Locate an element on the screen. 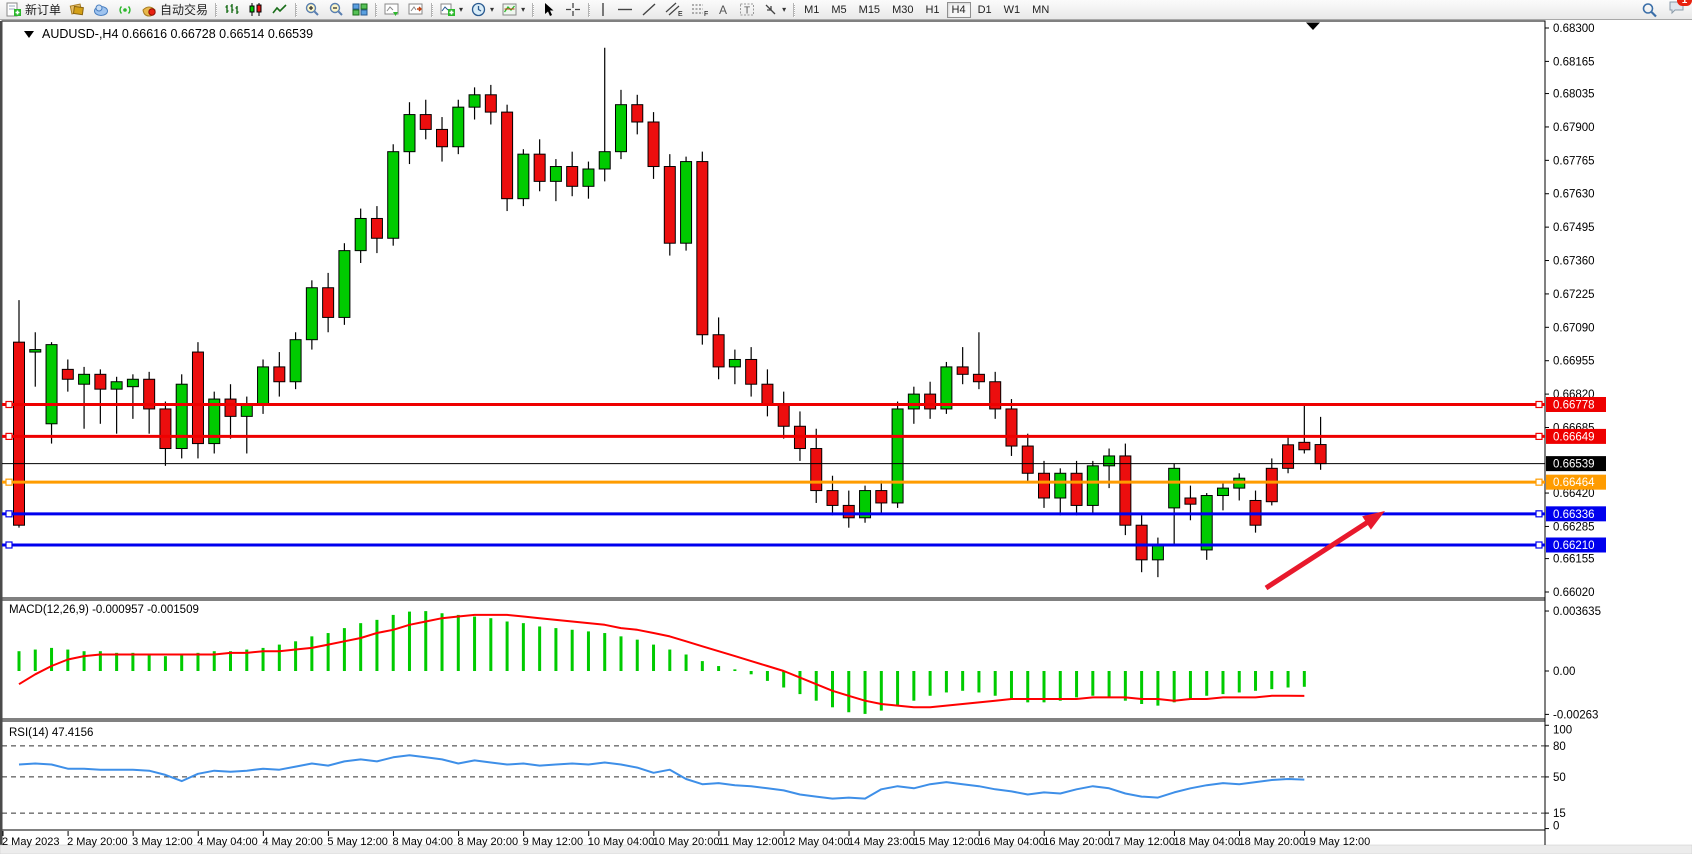 The height and width of the screenshot is (854, 1692). search-button is located at coordinates (1649, 9).